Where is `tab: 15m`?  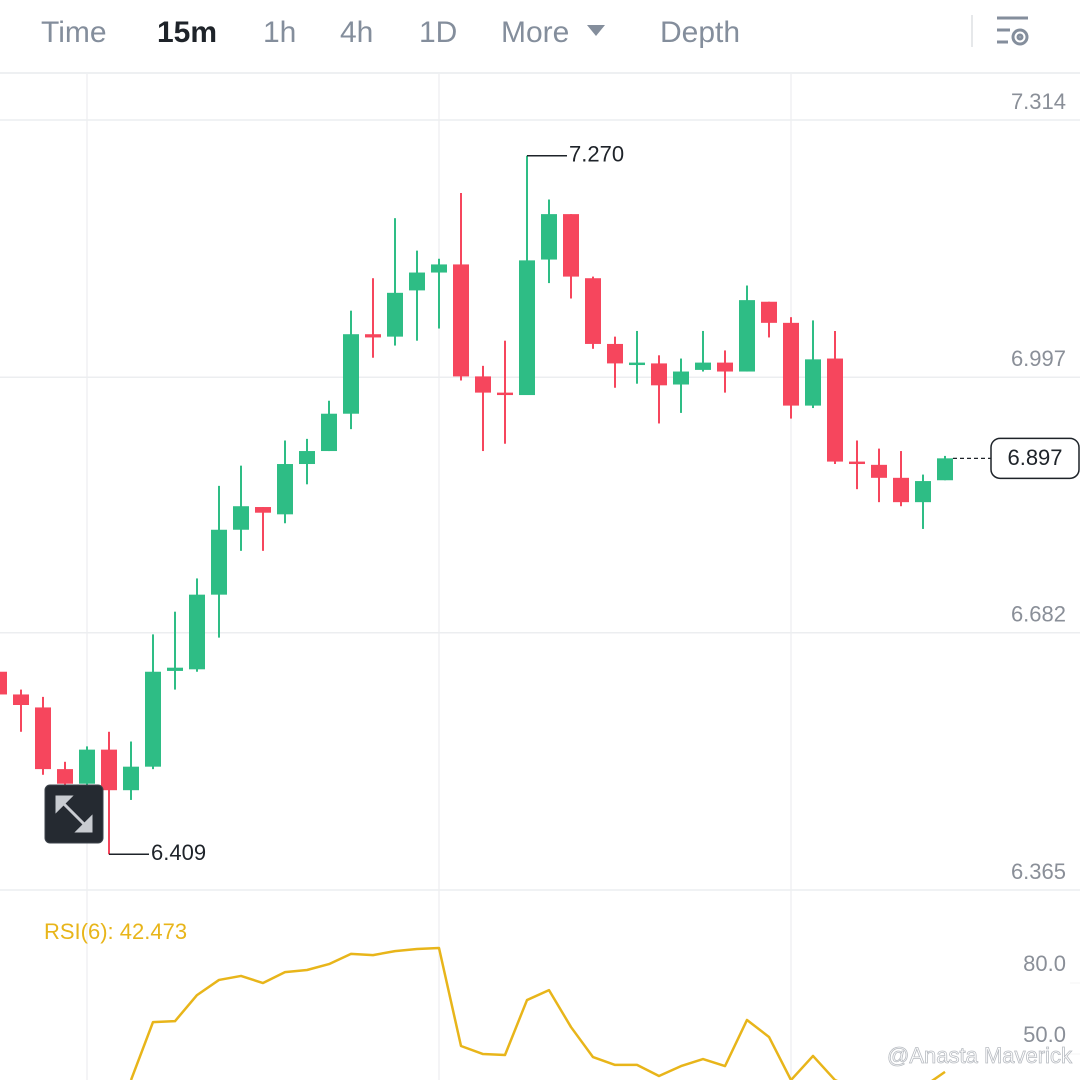
tab: 15m is located at coordinates (187, 32).